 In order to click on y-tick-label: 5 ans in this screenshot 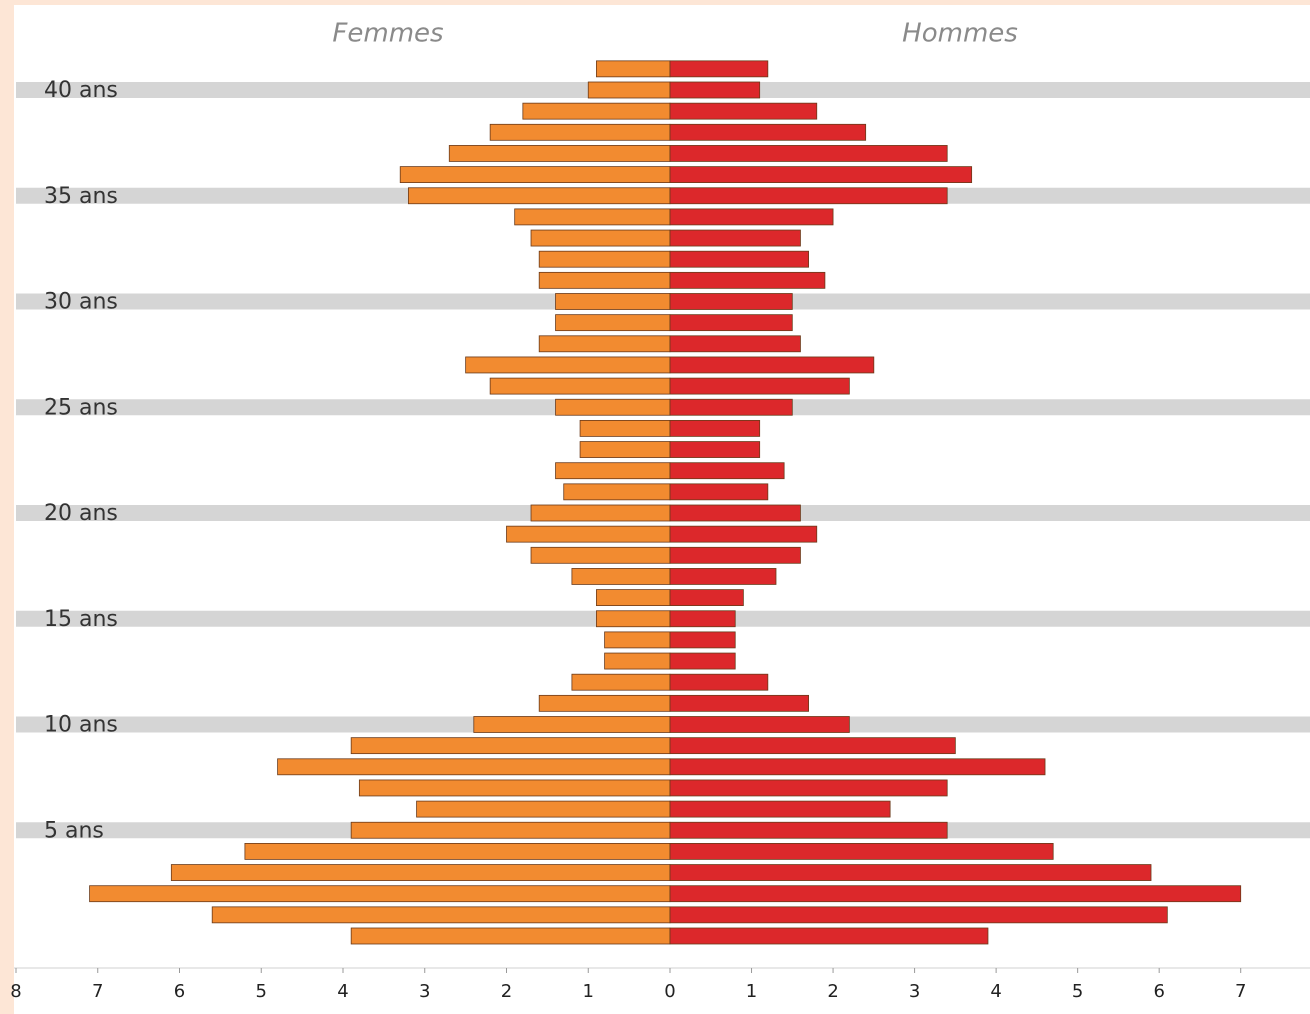, I will do `click(74, 830)`.